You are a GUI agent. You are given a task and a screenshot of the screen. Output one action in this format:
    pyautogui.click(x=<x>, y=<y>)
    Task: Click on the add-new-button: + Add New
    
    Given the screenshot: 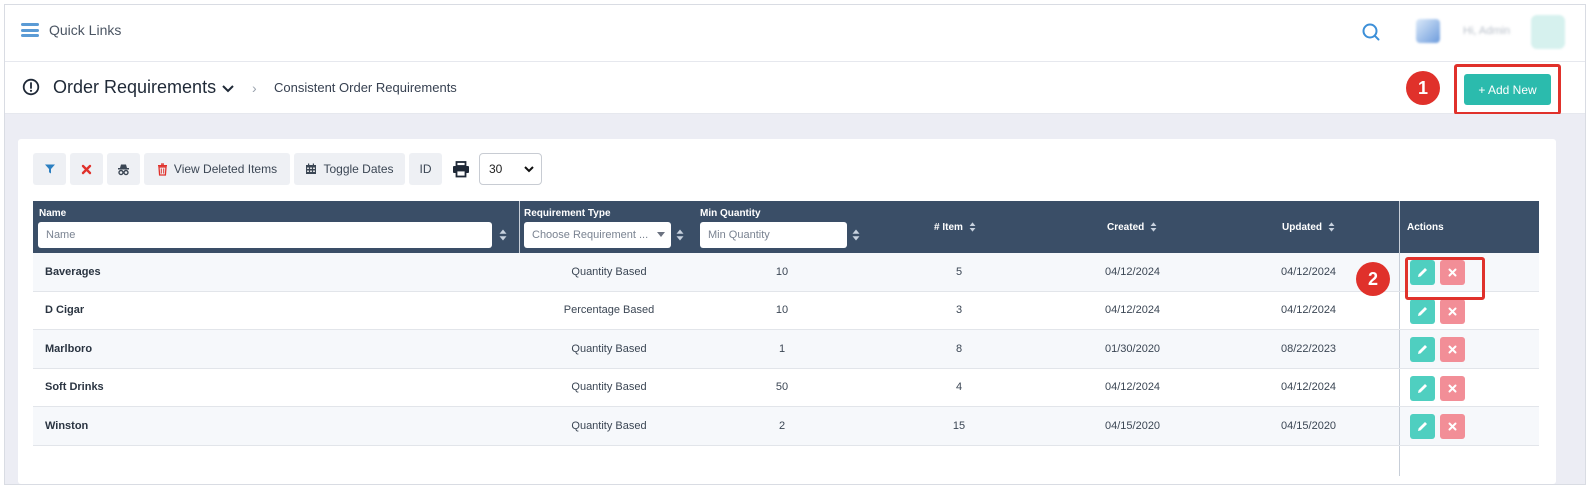 What is the action you would take?
    pyautogui.click(x=1507, y=89)
    